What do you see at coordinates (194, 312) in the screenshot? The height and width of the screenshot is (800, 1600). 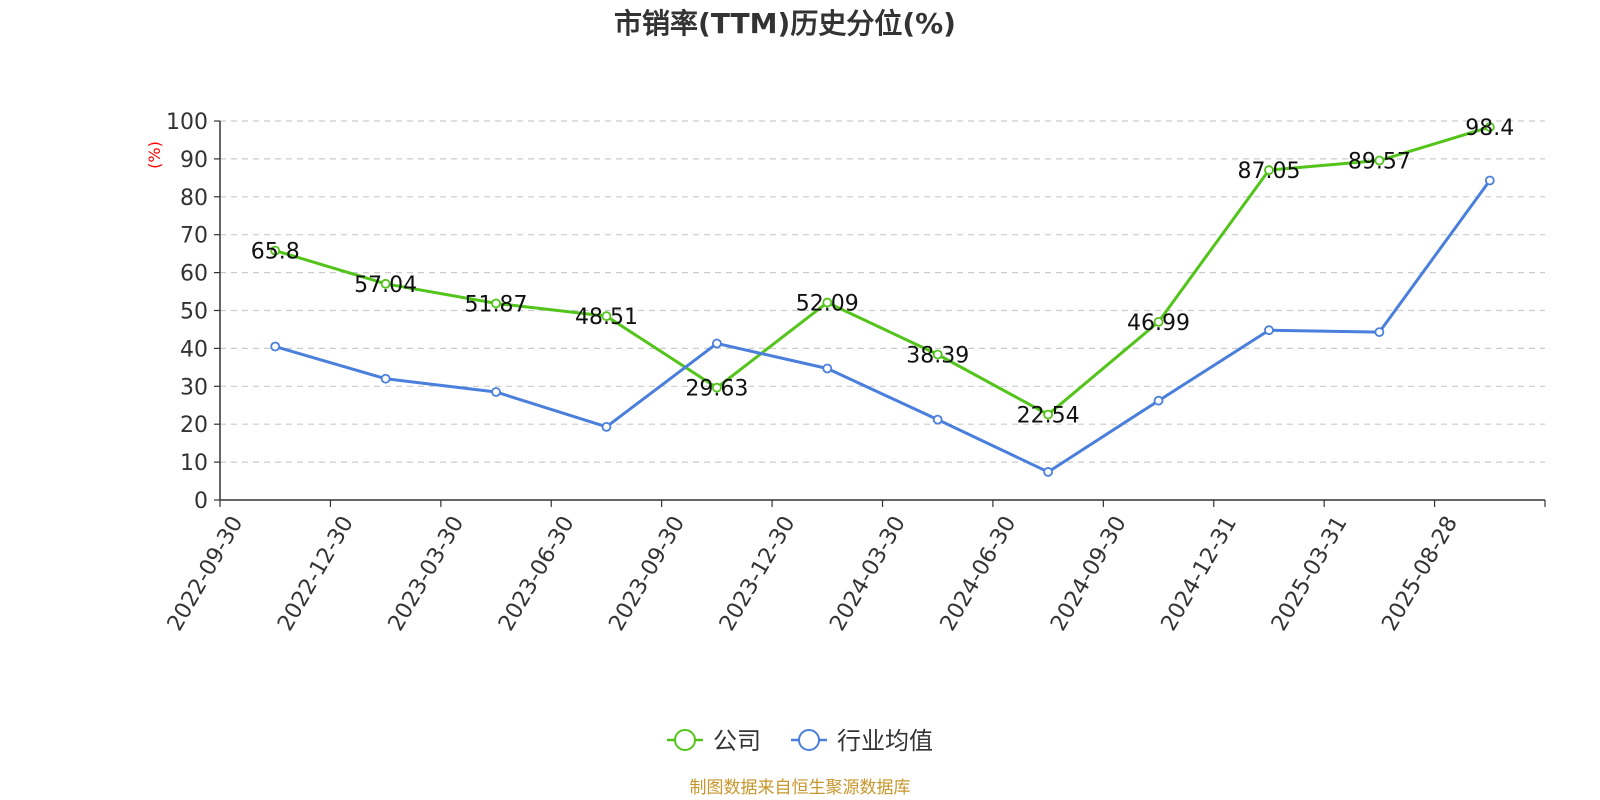 I see `y-tick-label: 50` at bounding box center [194, 312].